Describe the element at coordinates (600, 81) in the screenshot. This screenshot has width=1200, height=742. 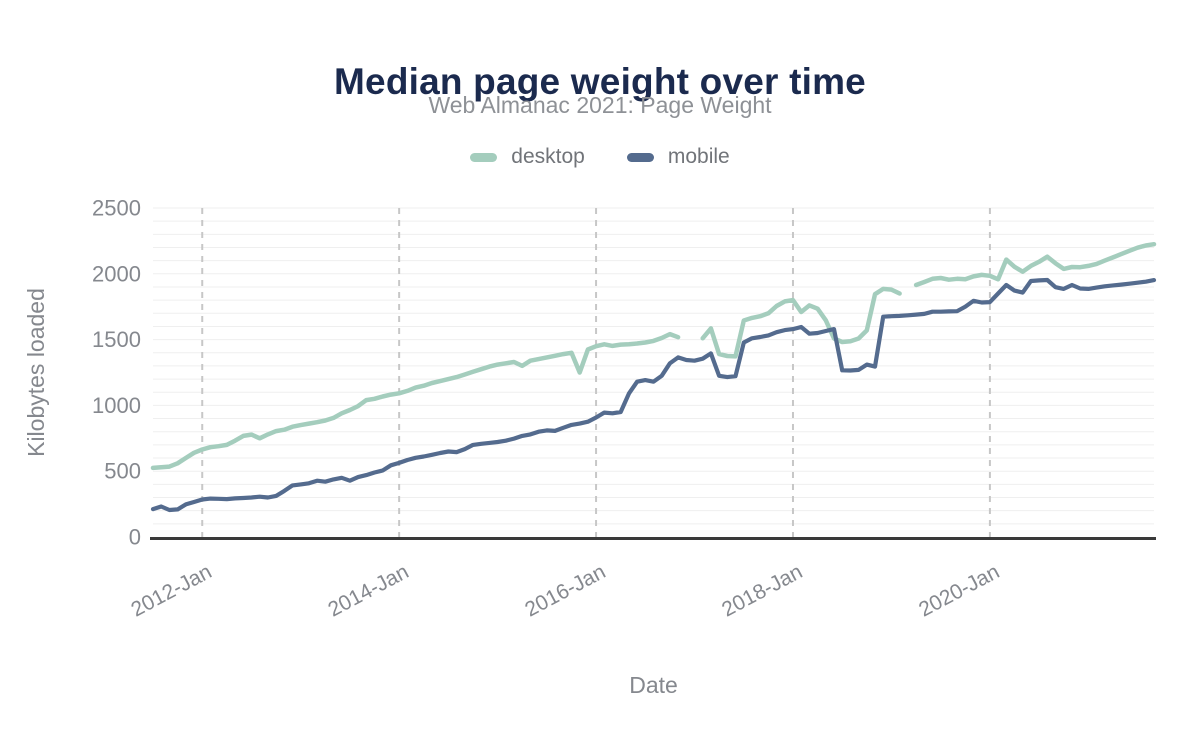
I see `page-title: Median page weight over time` at that location.